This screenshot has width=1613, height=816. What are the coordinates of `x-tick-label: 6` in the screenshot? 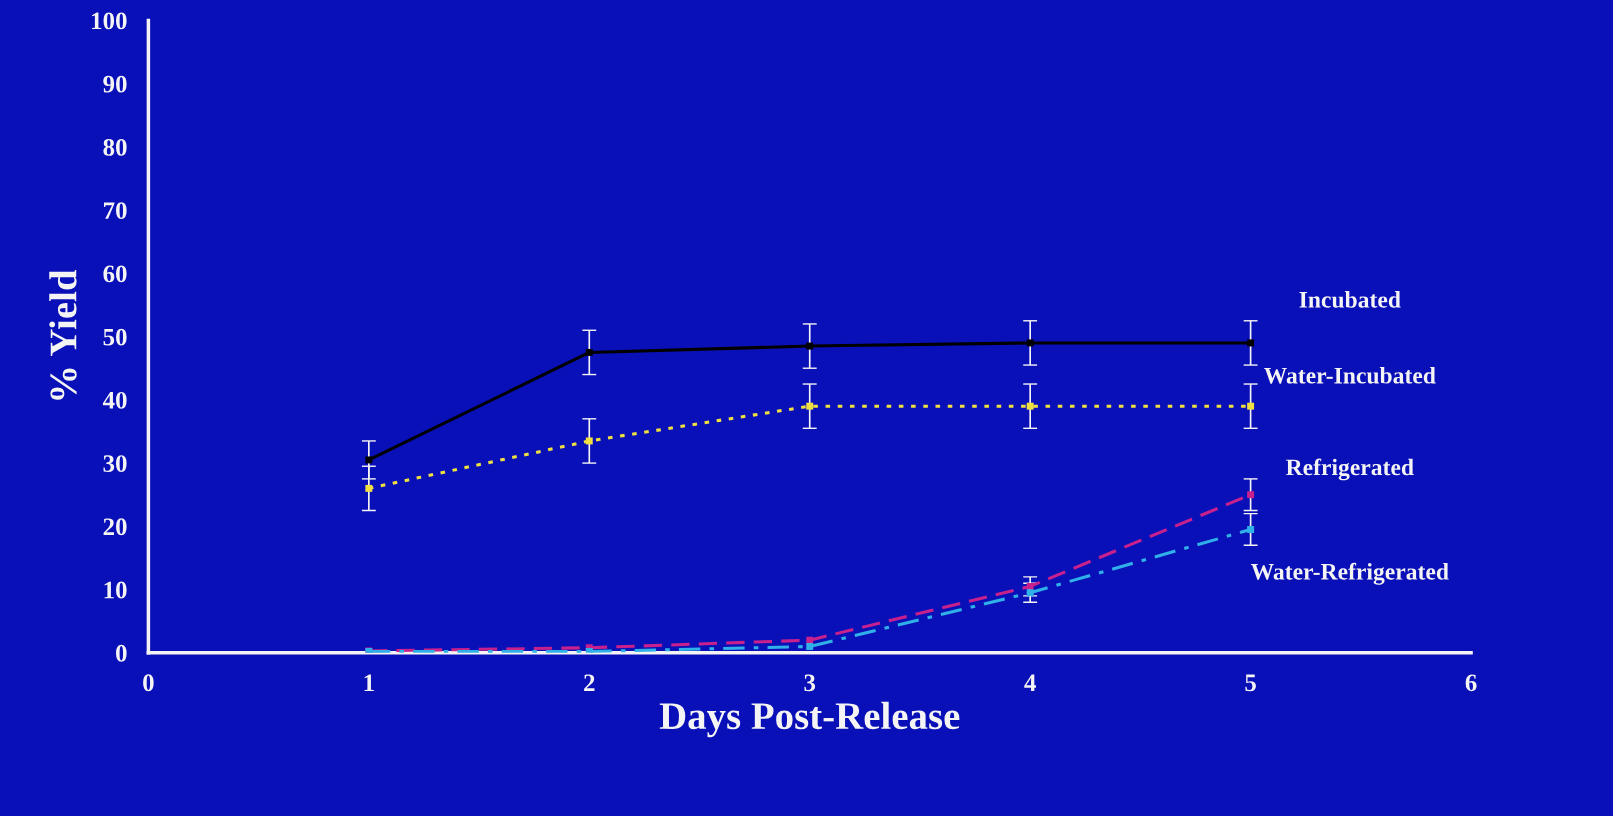 It's located at (1471, 683).